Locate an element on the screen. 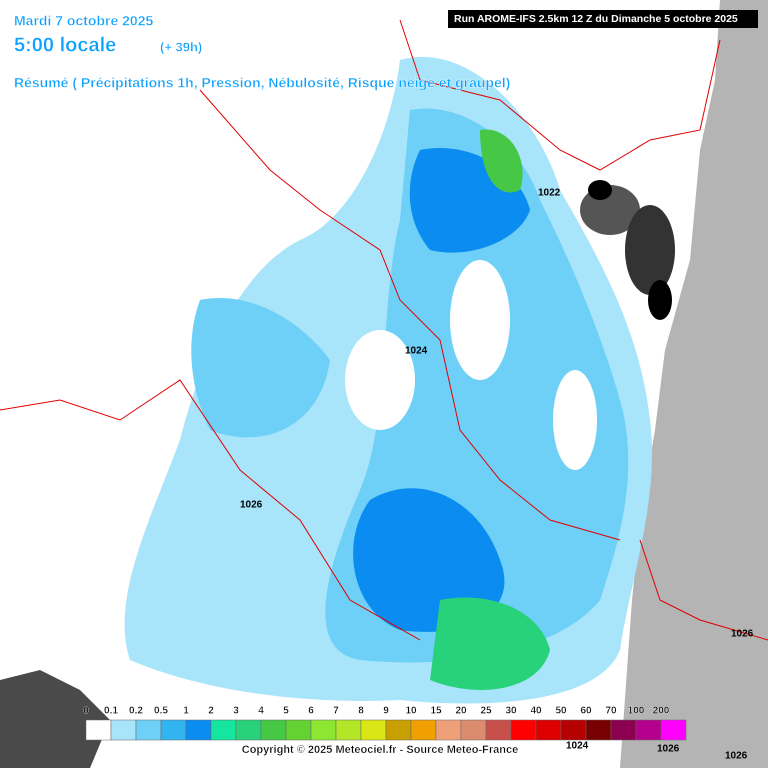 This screenshot has height=773, width=768. cloud-cover is located at coordinates (627, 250).